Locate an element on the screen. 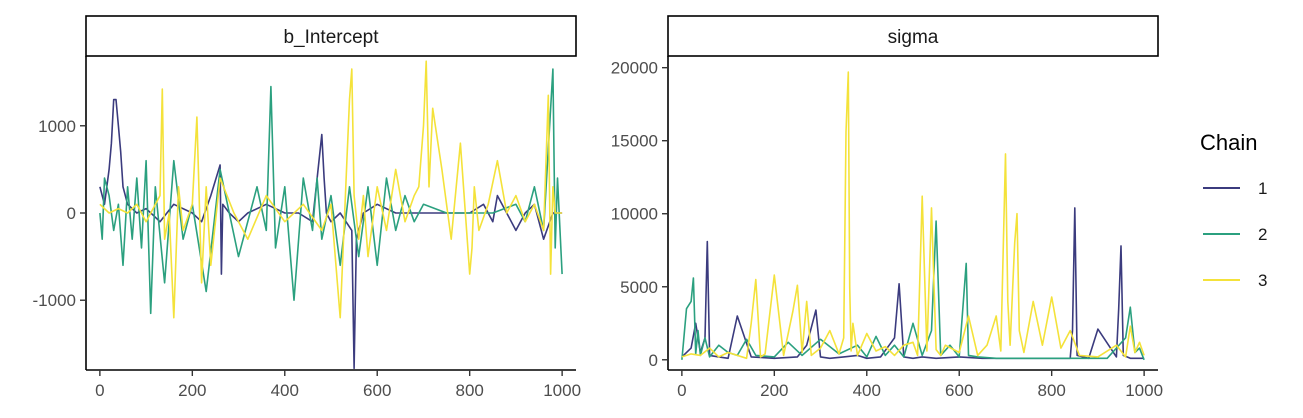 This screenshot has height=418, width=1303. y-tick-label: 10000 is located at coordinates (634, 214).